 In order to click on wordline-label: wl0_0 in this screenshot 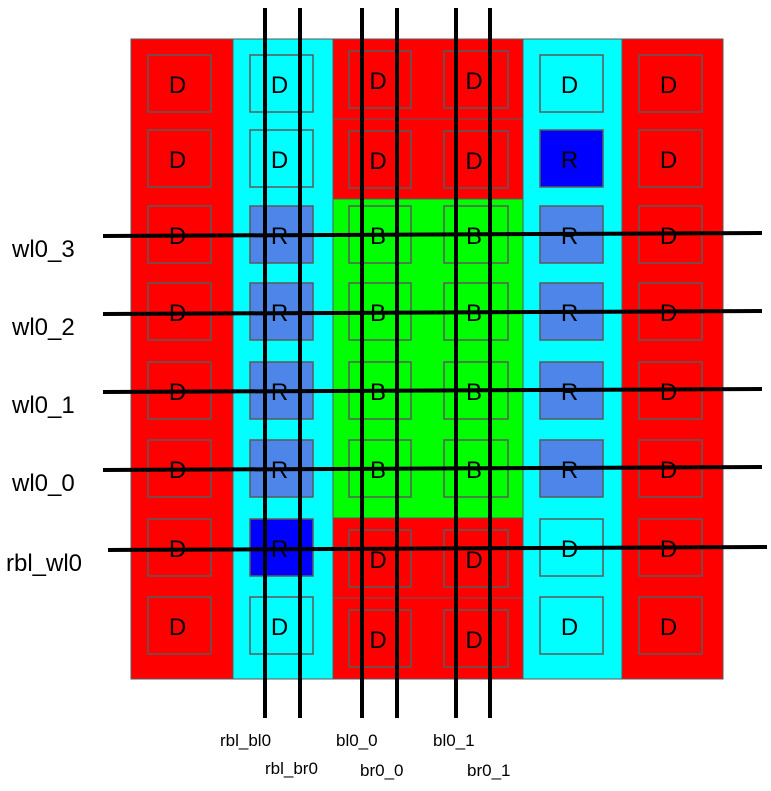, I will do `click(43, 483)`.